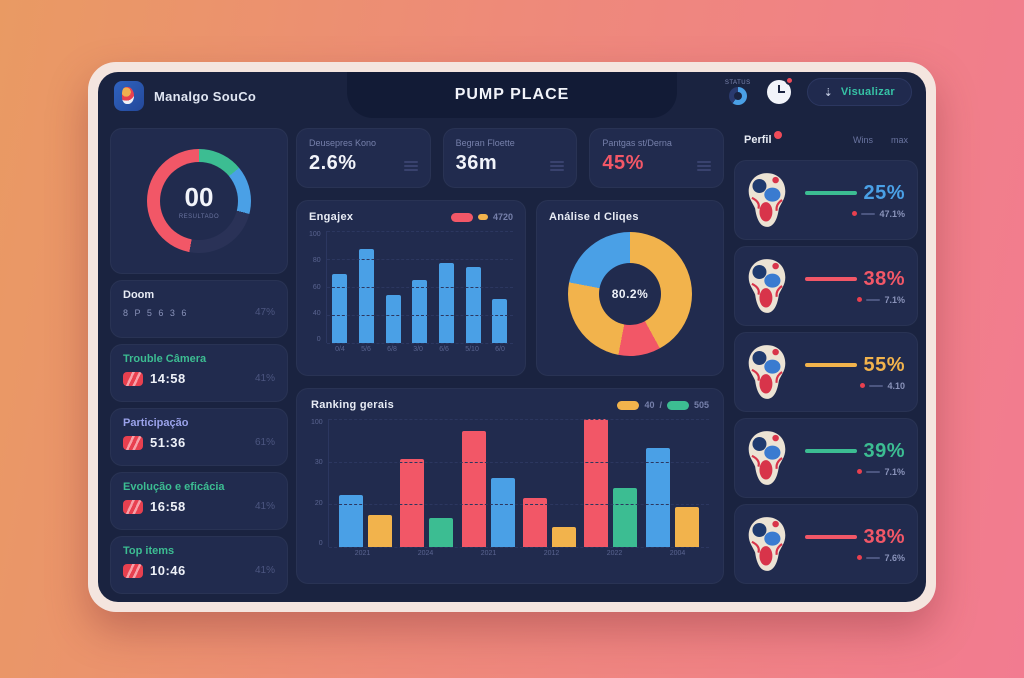 The image size is (1024, 678). Describe the element at coordinates (392, 349) in the screenshot. I see `x-tick-label: 6/8` at that location.